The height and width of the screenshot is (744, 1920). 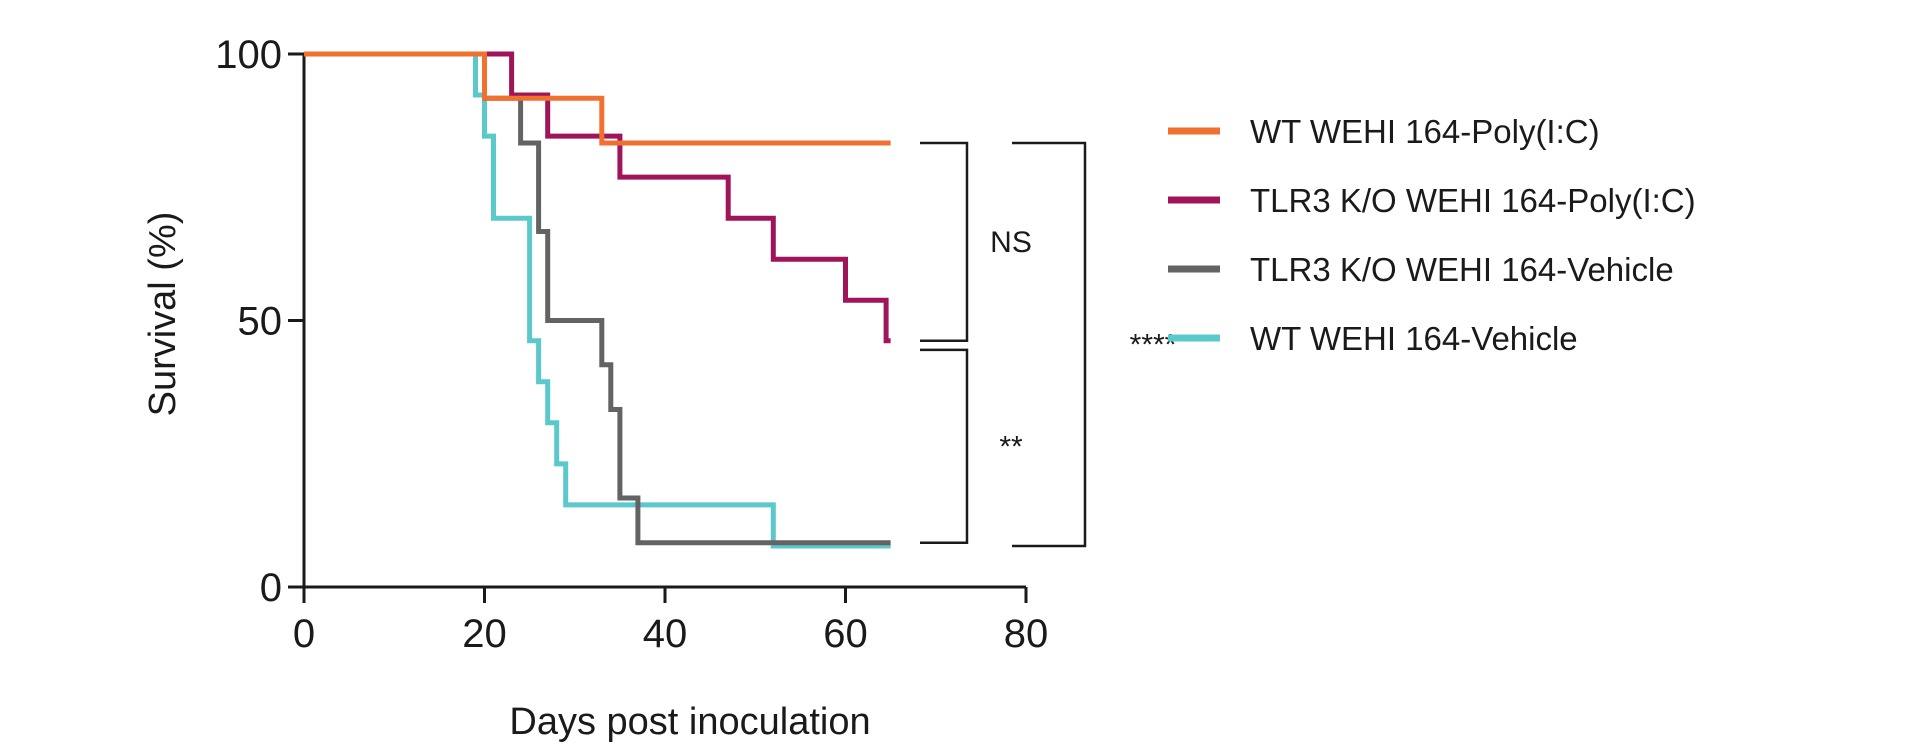 What do you see at coordinates (1462, 269) in the screenshot?
I see `legend-label: TLR3 K/O WEHI 164-Vehicle` at bounding box center [1462, 269].